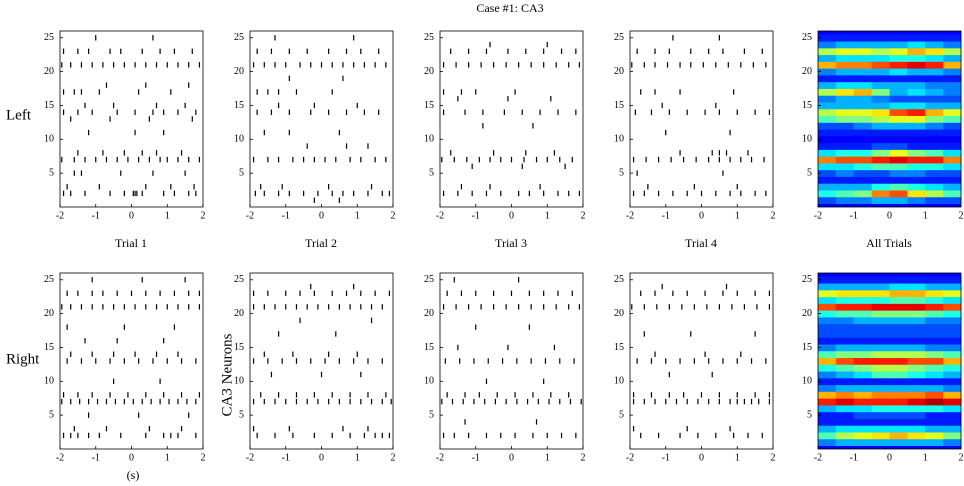 Image resolution: width=964 pixels, height=486 pixels. What do you see at coordinates (737, 457) in the screenshot?
I see `x-tick-label: 1` at bounding box center [737, 457].